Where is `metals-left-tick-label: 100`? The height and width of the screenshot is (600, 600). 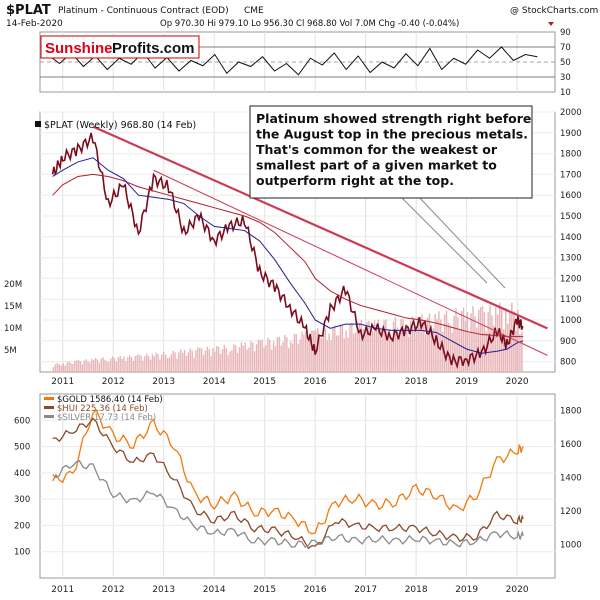 metals-left-tick-label: 100 is located at coordinates (22, 553).